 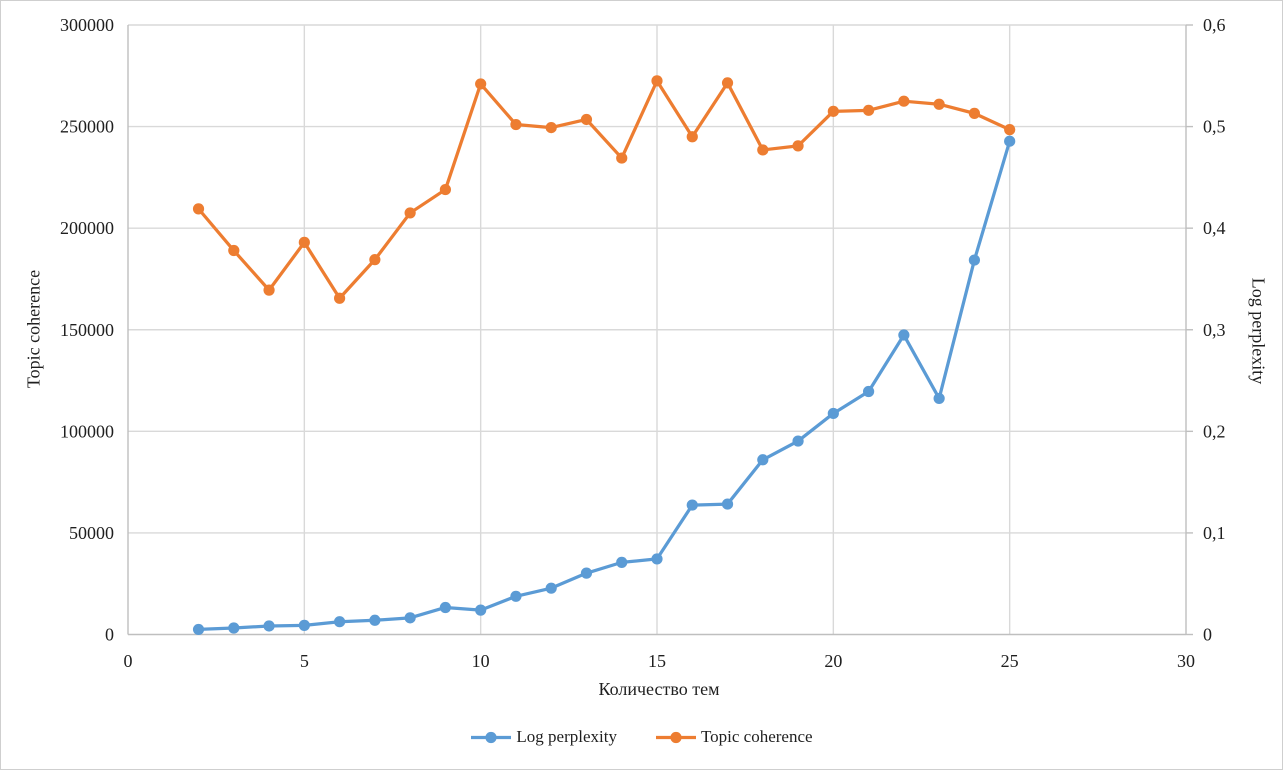 What do you see at coordinates (657, 661) in the screenshot?
I see `x-axis-tick-label: 15` at bounding box center [657, 661].